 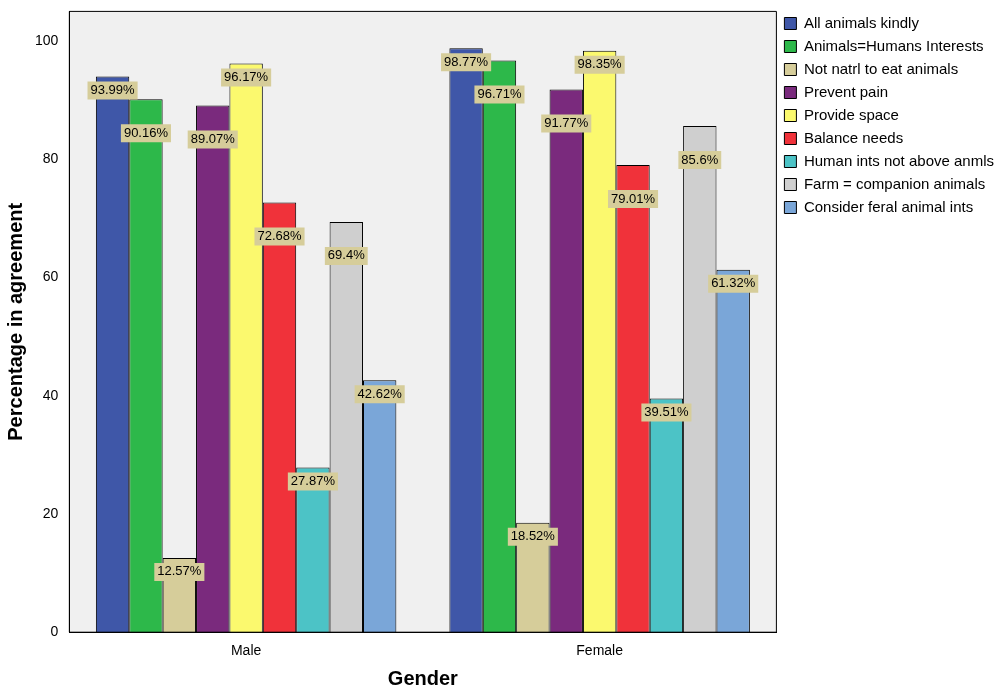 I want to click on data-label: 69.4%, so click(x=346, y=255).